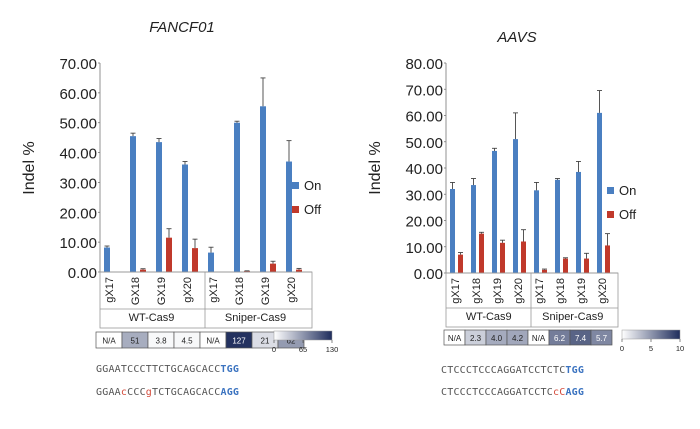 The image size is (700, 429). Describe the element at coordinates (135, 341) in the screenshot. I see `specificity-value: 51` at that location.